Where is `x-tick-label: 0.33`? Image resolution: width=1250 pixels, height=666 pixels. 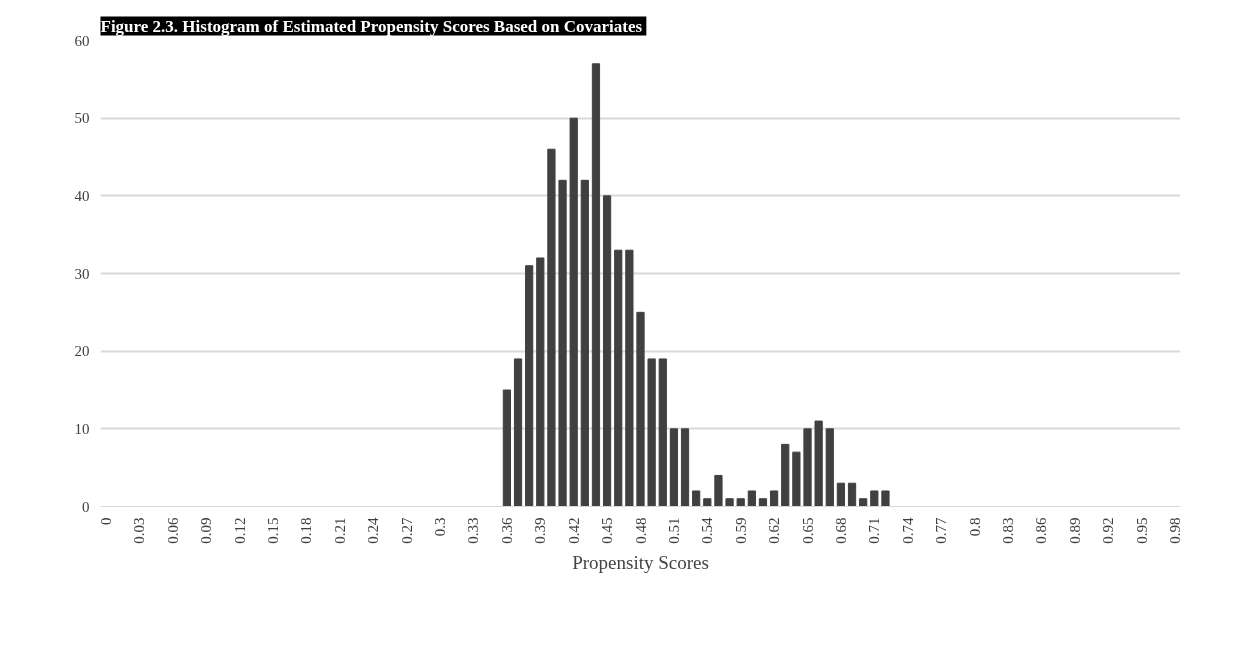 x-tick-label: 0.33 is located at coordinates (473, 530).